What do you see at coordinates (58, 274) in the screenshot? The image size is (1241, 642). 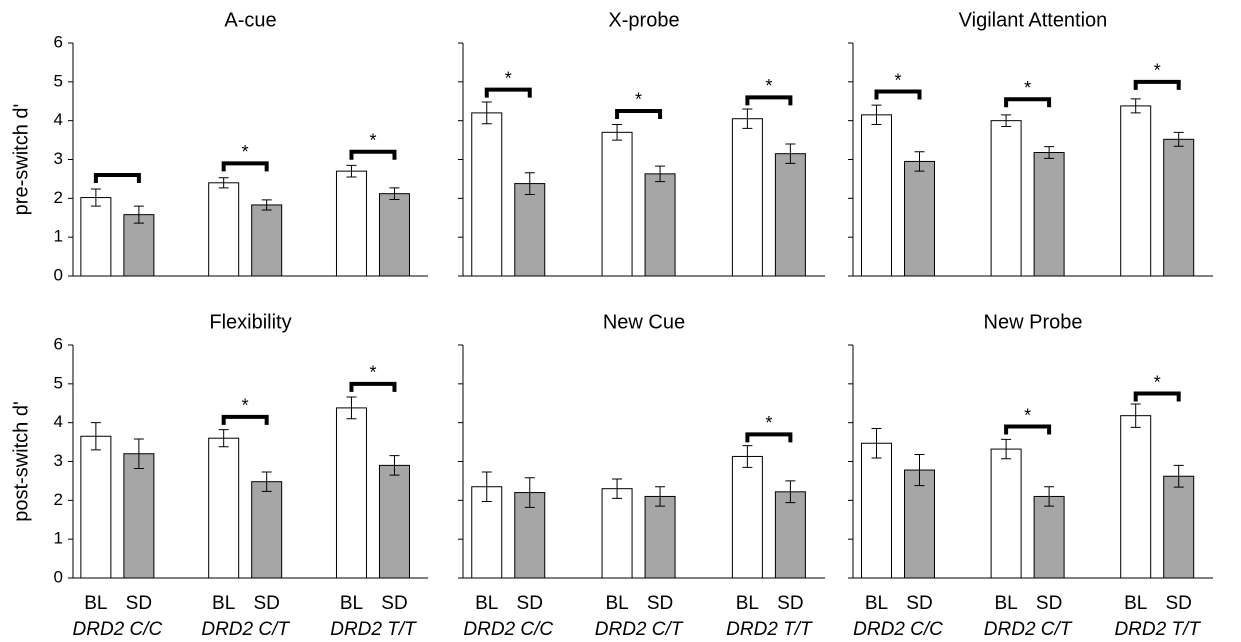 I see `y-tick-label: 0` at bounding box center [58, 274].